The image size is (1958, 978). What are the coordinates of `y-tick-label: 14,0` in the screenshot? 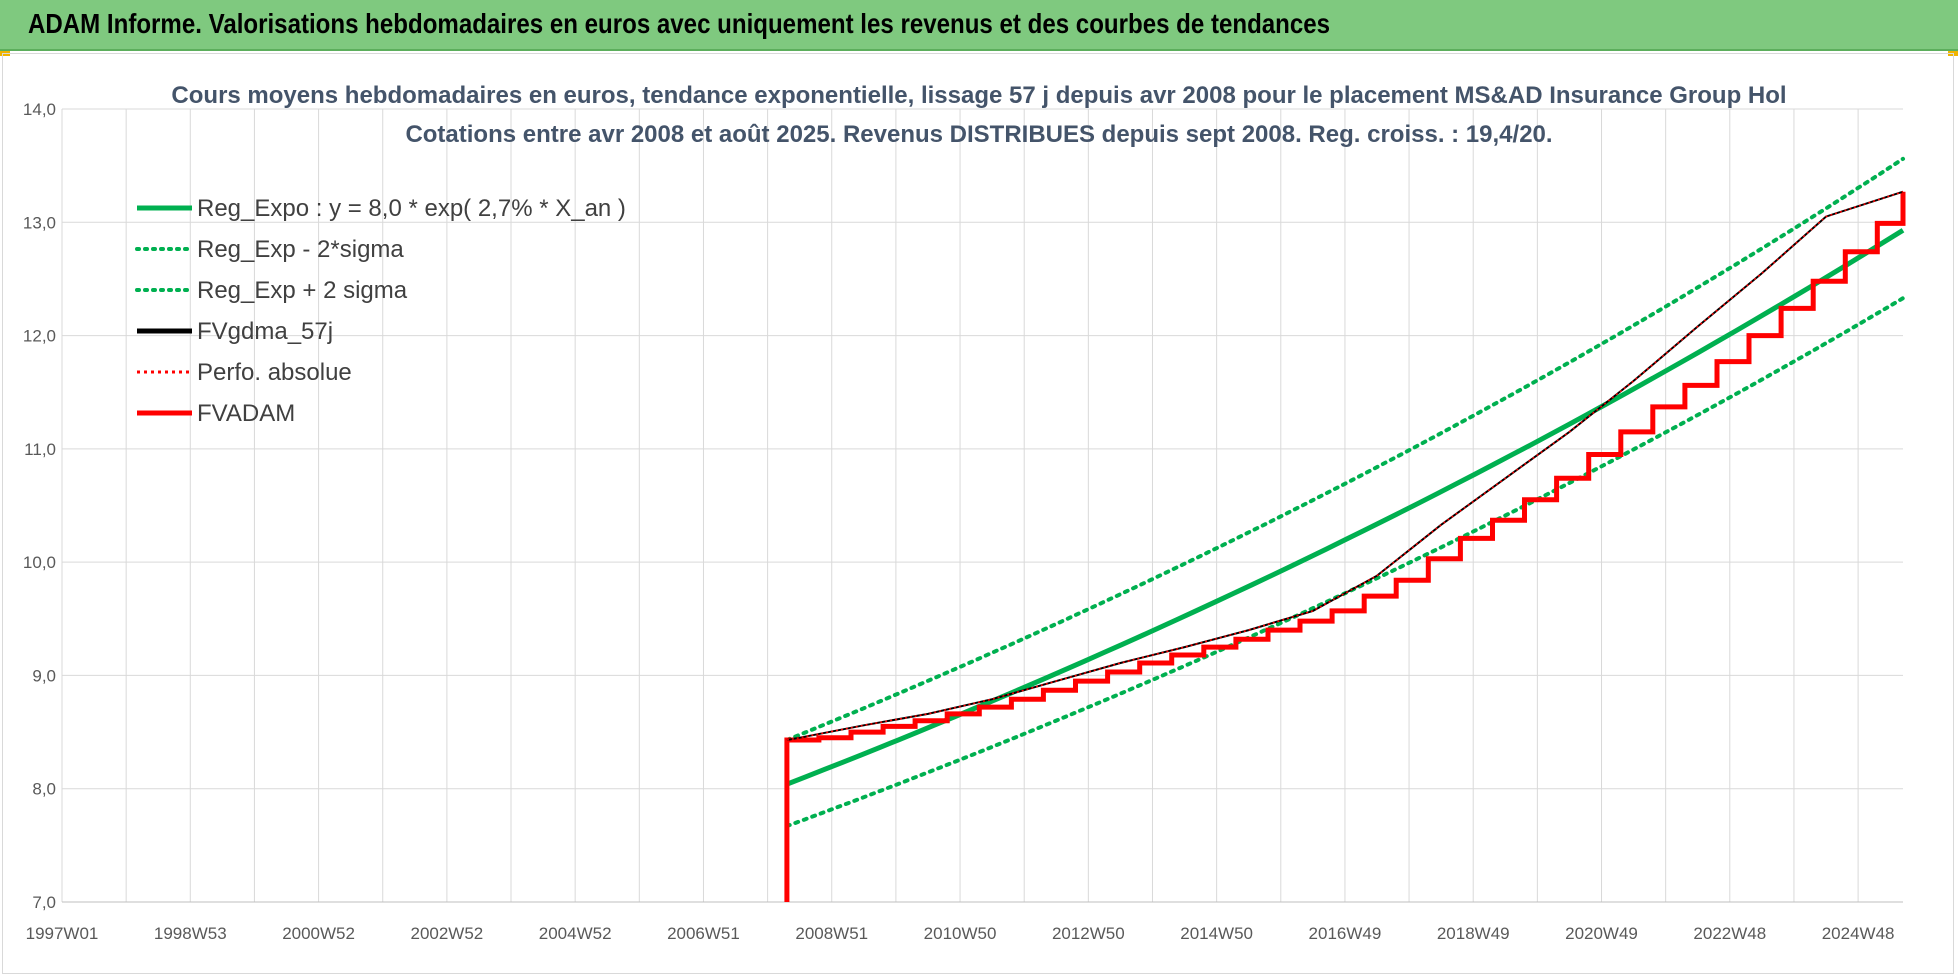 It's located at (39, 109).